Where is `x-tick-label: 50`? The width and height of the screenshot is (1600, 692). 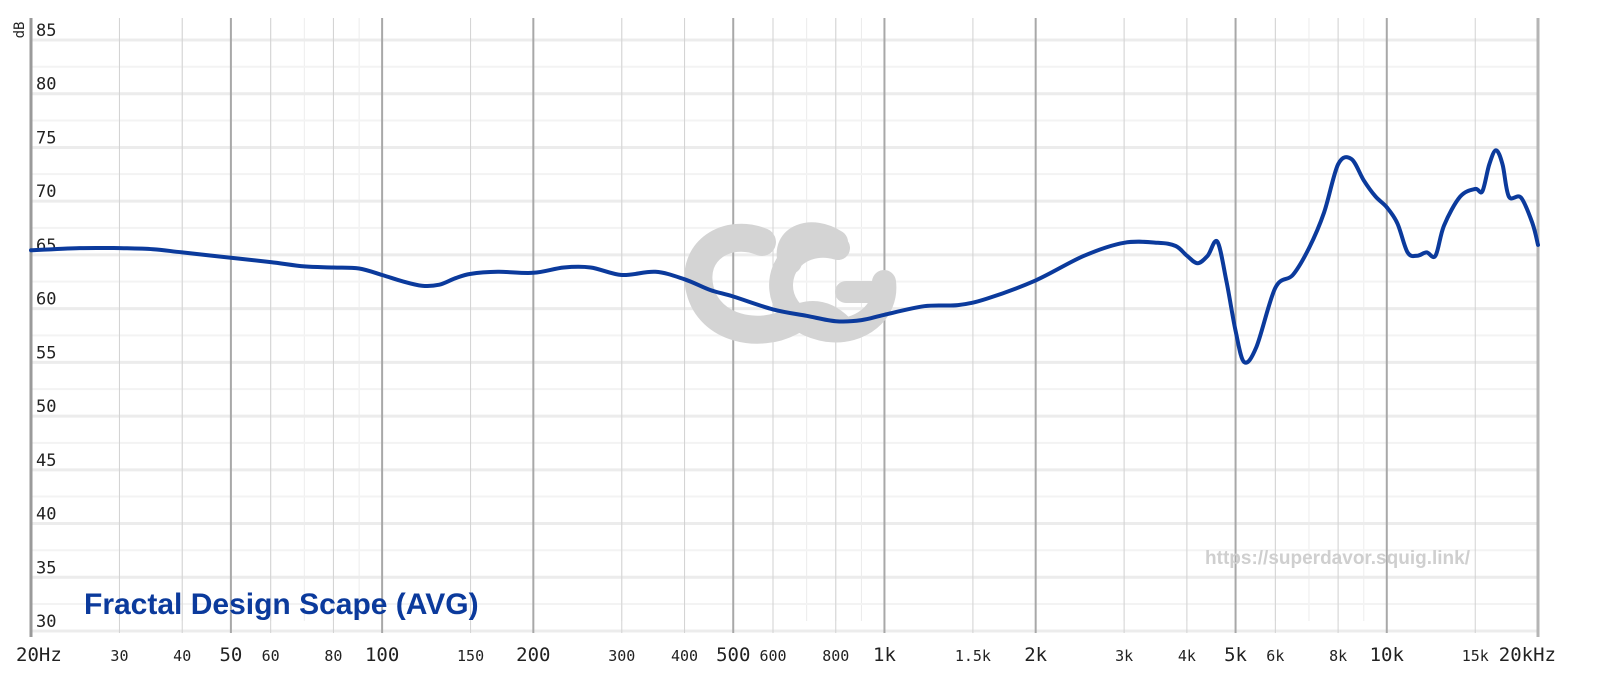 x-tick-label: 50 is located at coordinates (230, 655).